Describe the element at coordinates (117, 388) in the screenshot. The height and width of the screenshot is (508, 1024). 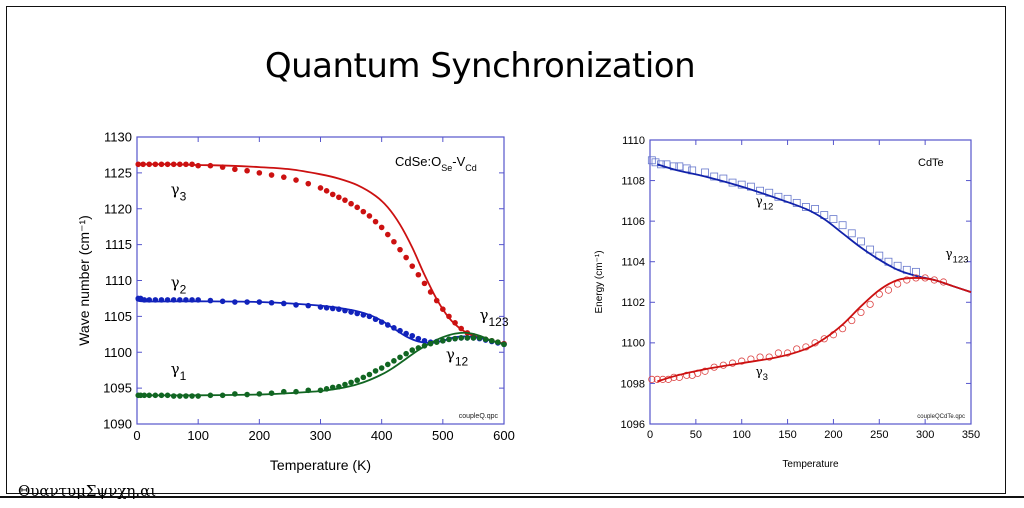
I see `y-tick-label: 1095` at that location.